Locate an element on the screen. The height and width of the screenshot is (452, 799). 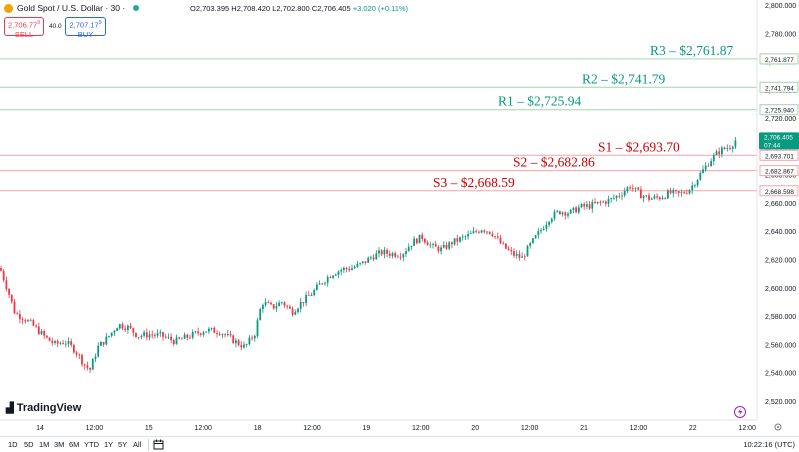
level-price-tag is located at coordinates (779, 110).